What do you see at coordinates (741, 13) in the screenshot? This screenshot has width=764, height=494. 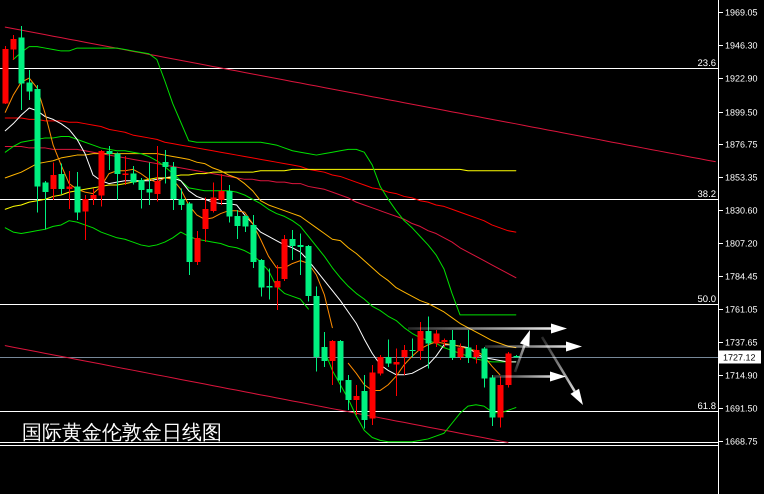 I see `ytick-label: 1969.05` at bounding box center [741, 13].